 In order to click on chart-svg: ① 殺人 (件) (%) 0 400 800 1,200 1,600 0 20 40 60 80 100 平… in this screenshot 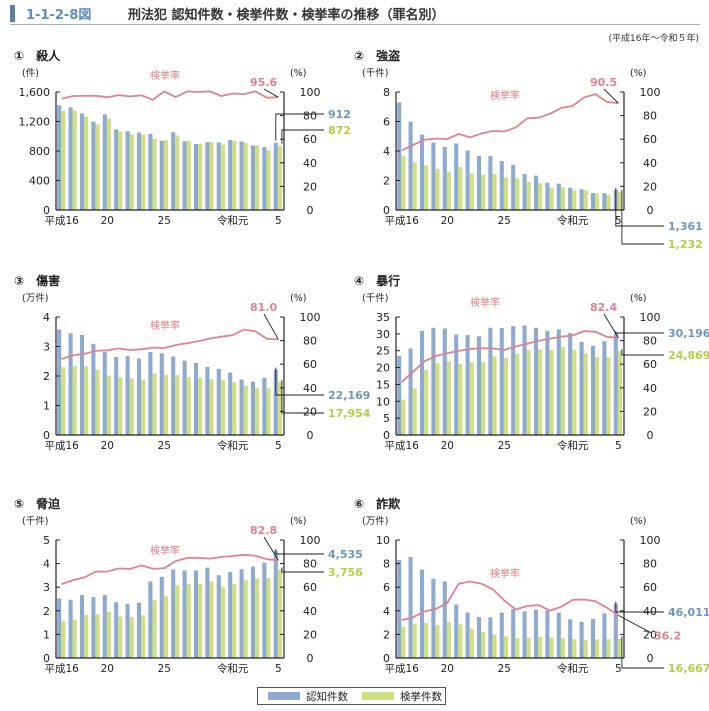, I will do `click(182, 137)`.